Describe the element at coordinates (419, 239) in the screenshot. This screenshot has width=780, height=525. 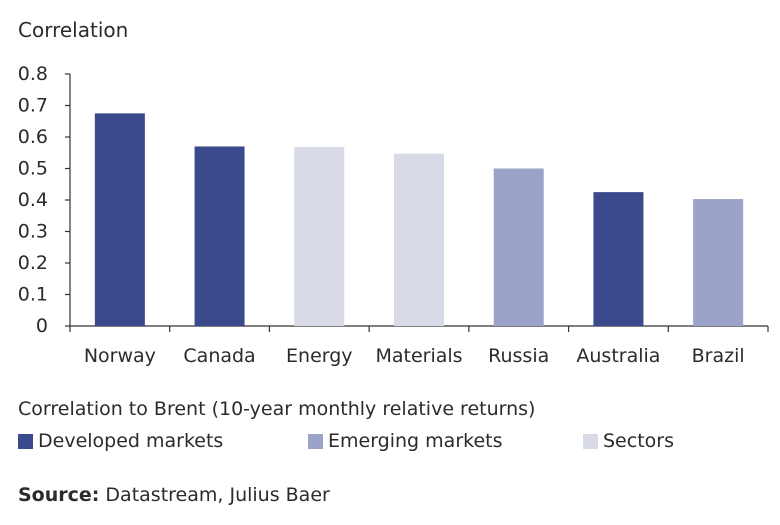
I see `bar-materials` at that location.